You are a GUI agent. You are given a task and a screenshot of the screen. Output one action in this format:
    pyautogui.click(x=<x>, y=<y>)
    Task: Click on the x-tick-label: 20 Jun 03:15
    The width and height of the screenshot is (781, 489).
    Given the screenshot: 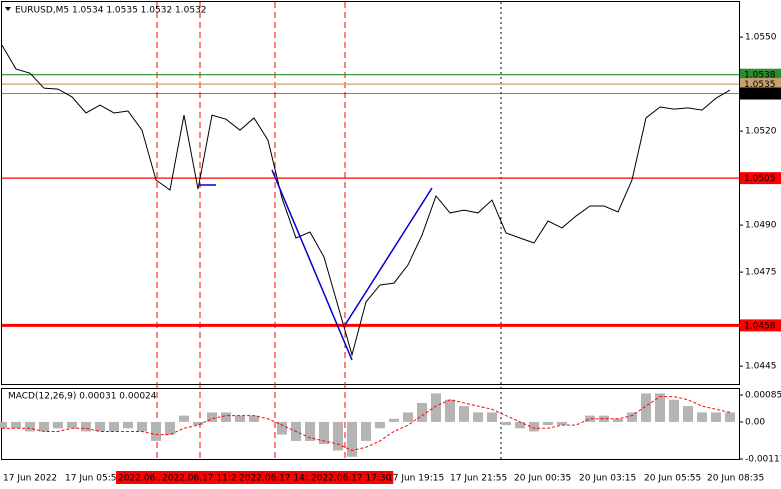 What is the action you would take?
    pyautogui.click(x=607, y=479)
    